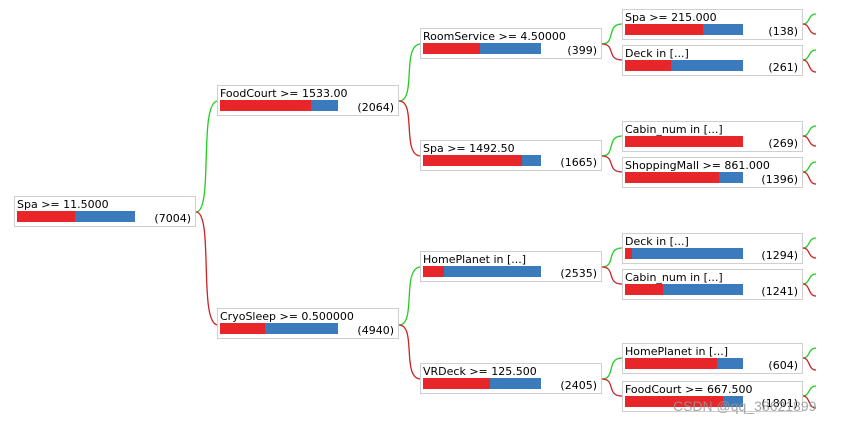 This screenshot has height=426, width=858. What do you see at coordinates (809, 19) in the screenshot?
I see `edge-cut-1a` at bounding box center [809, 19].